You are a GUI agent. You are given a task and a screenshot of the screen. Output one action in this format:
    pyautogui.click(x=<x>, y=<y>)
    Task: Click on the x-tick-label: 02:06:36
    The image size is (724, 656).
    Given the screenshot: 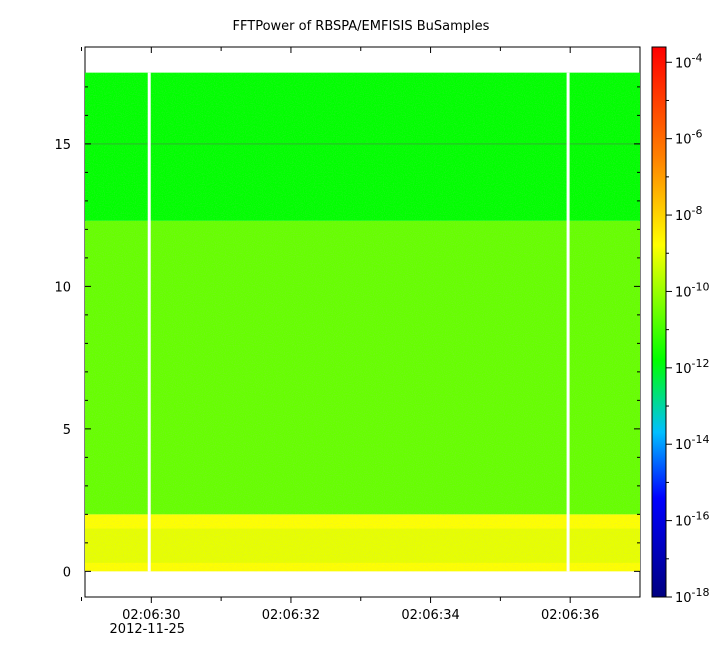 What is the action you would take?
    pyautogui.click(x=570, y=615)
    